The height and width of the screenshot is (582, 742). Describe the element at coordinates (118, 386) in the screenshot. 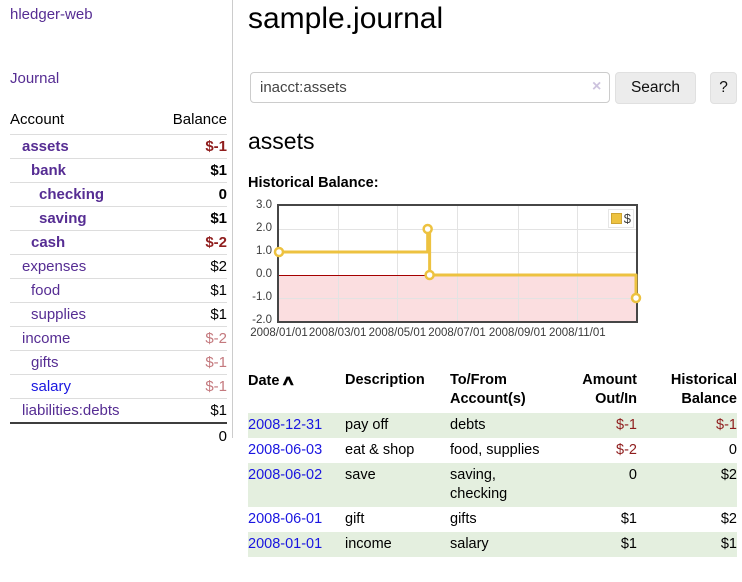

I see `account-row: salary $-1` at that location.